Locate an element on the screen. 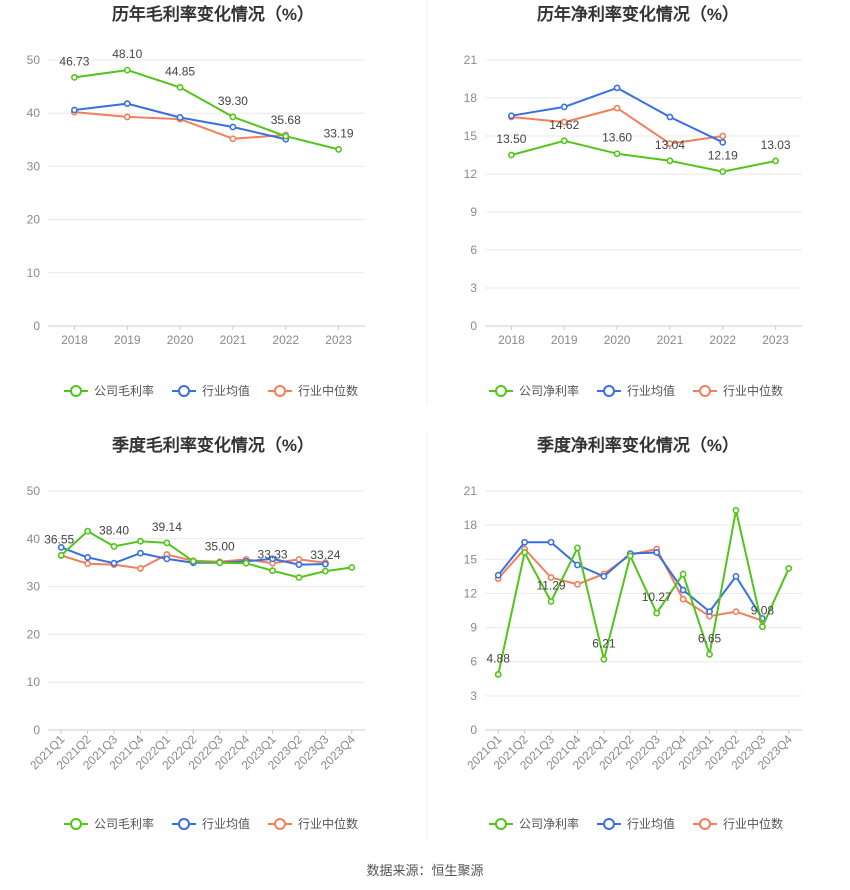 The height and width of the screenshot is (890, 850). x-tick-label: 2019 is located at coordinates (127, 340).